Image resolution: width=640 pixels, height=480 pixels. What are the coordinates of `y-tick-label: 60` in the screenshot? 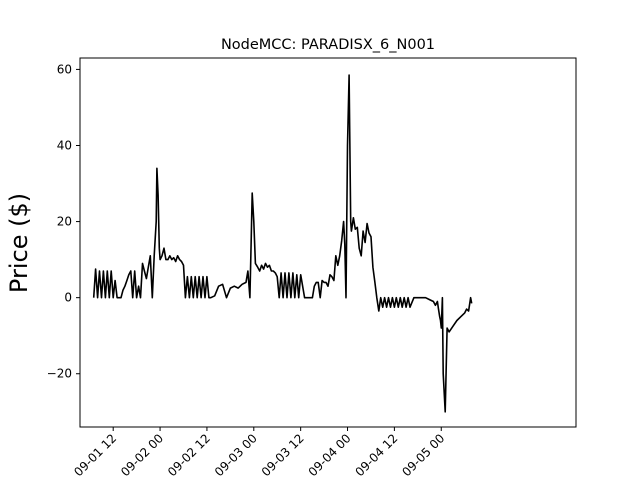 It's located at (64, 69).